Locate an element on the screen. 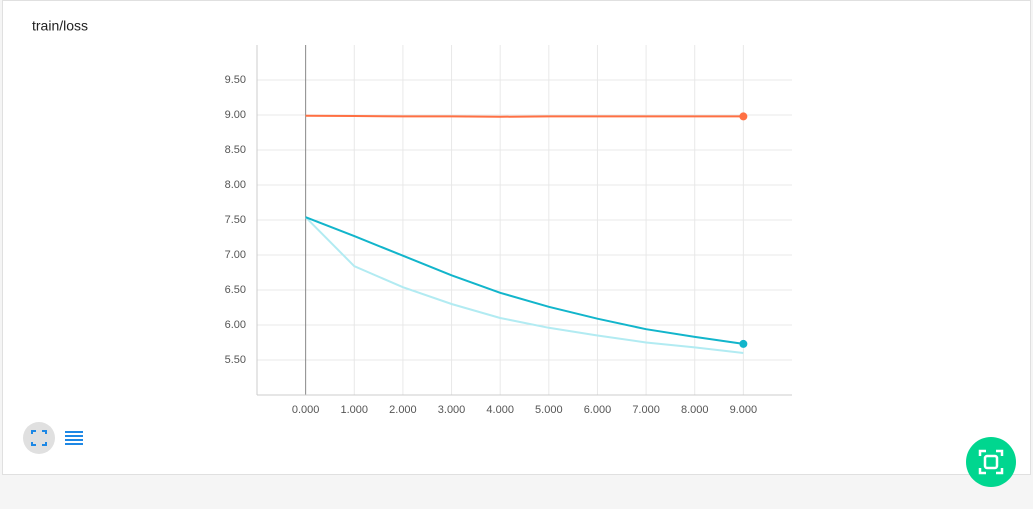 This screenshot has width=1033, height=509. x-tick-label: 9.000 is located at coordinates (744, 410).